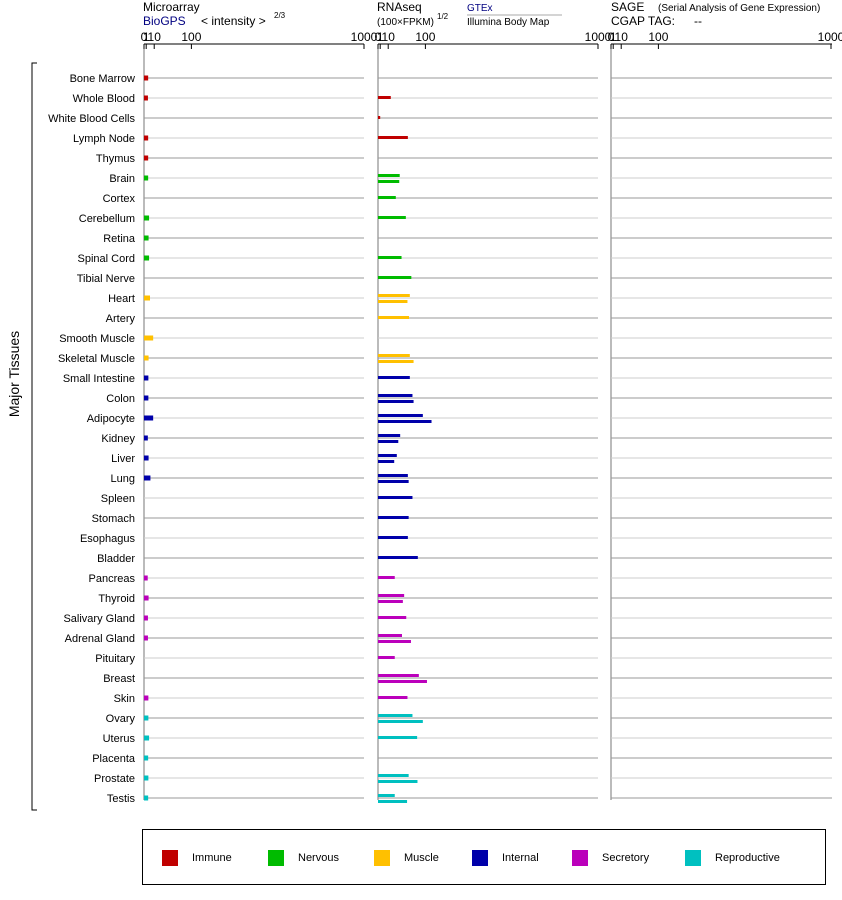 The image size is (842, 900). I want to click on microarray-source-link: BioGPS, so click(164, 21).